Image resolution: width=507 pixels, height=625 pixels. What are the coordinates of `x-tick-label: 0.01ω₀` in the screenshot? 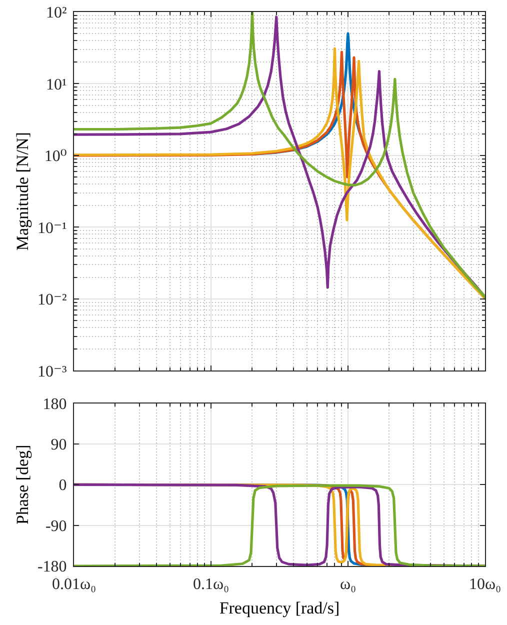 It's located at (74, 585).